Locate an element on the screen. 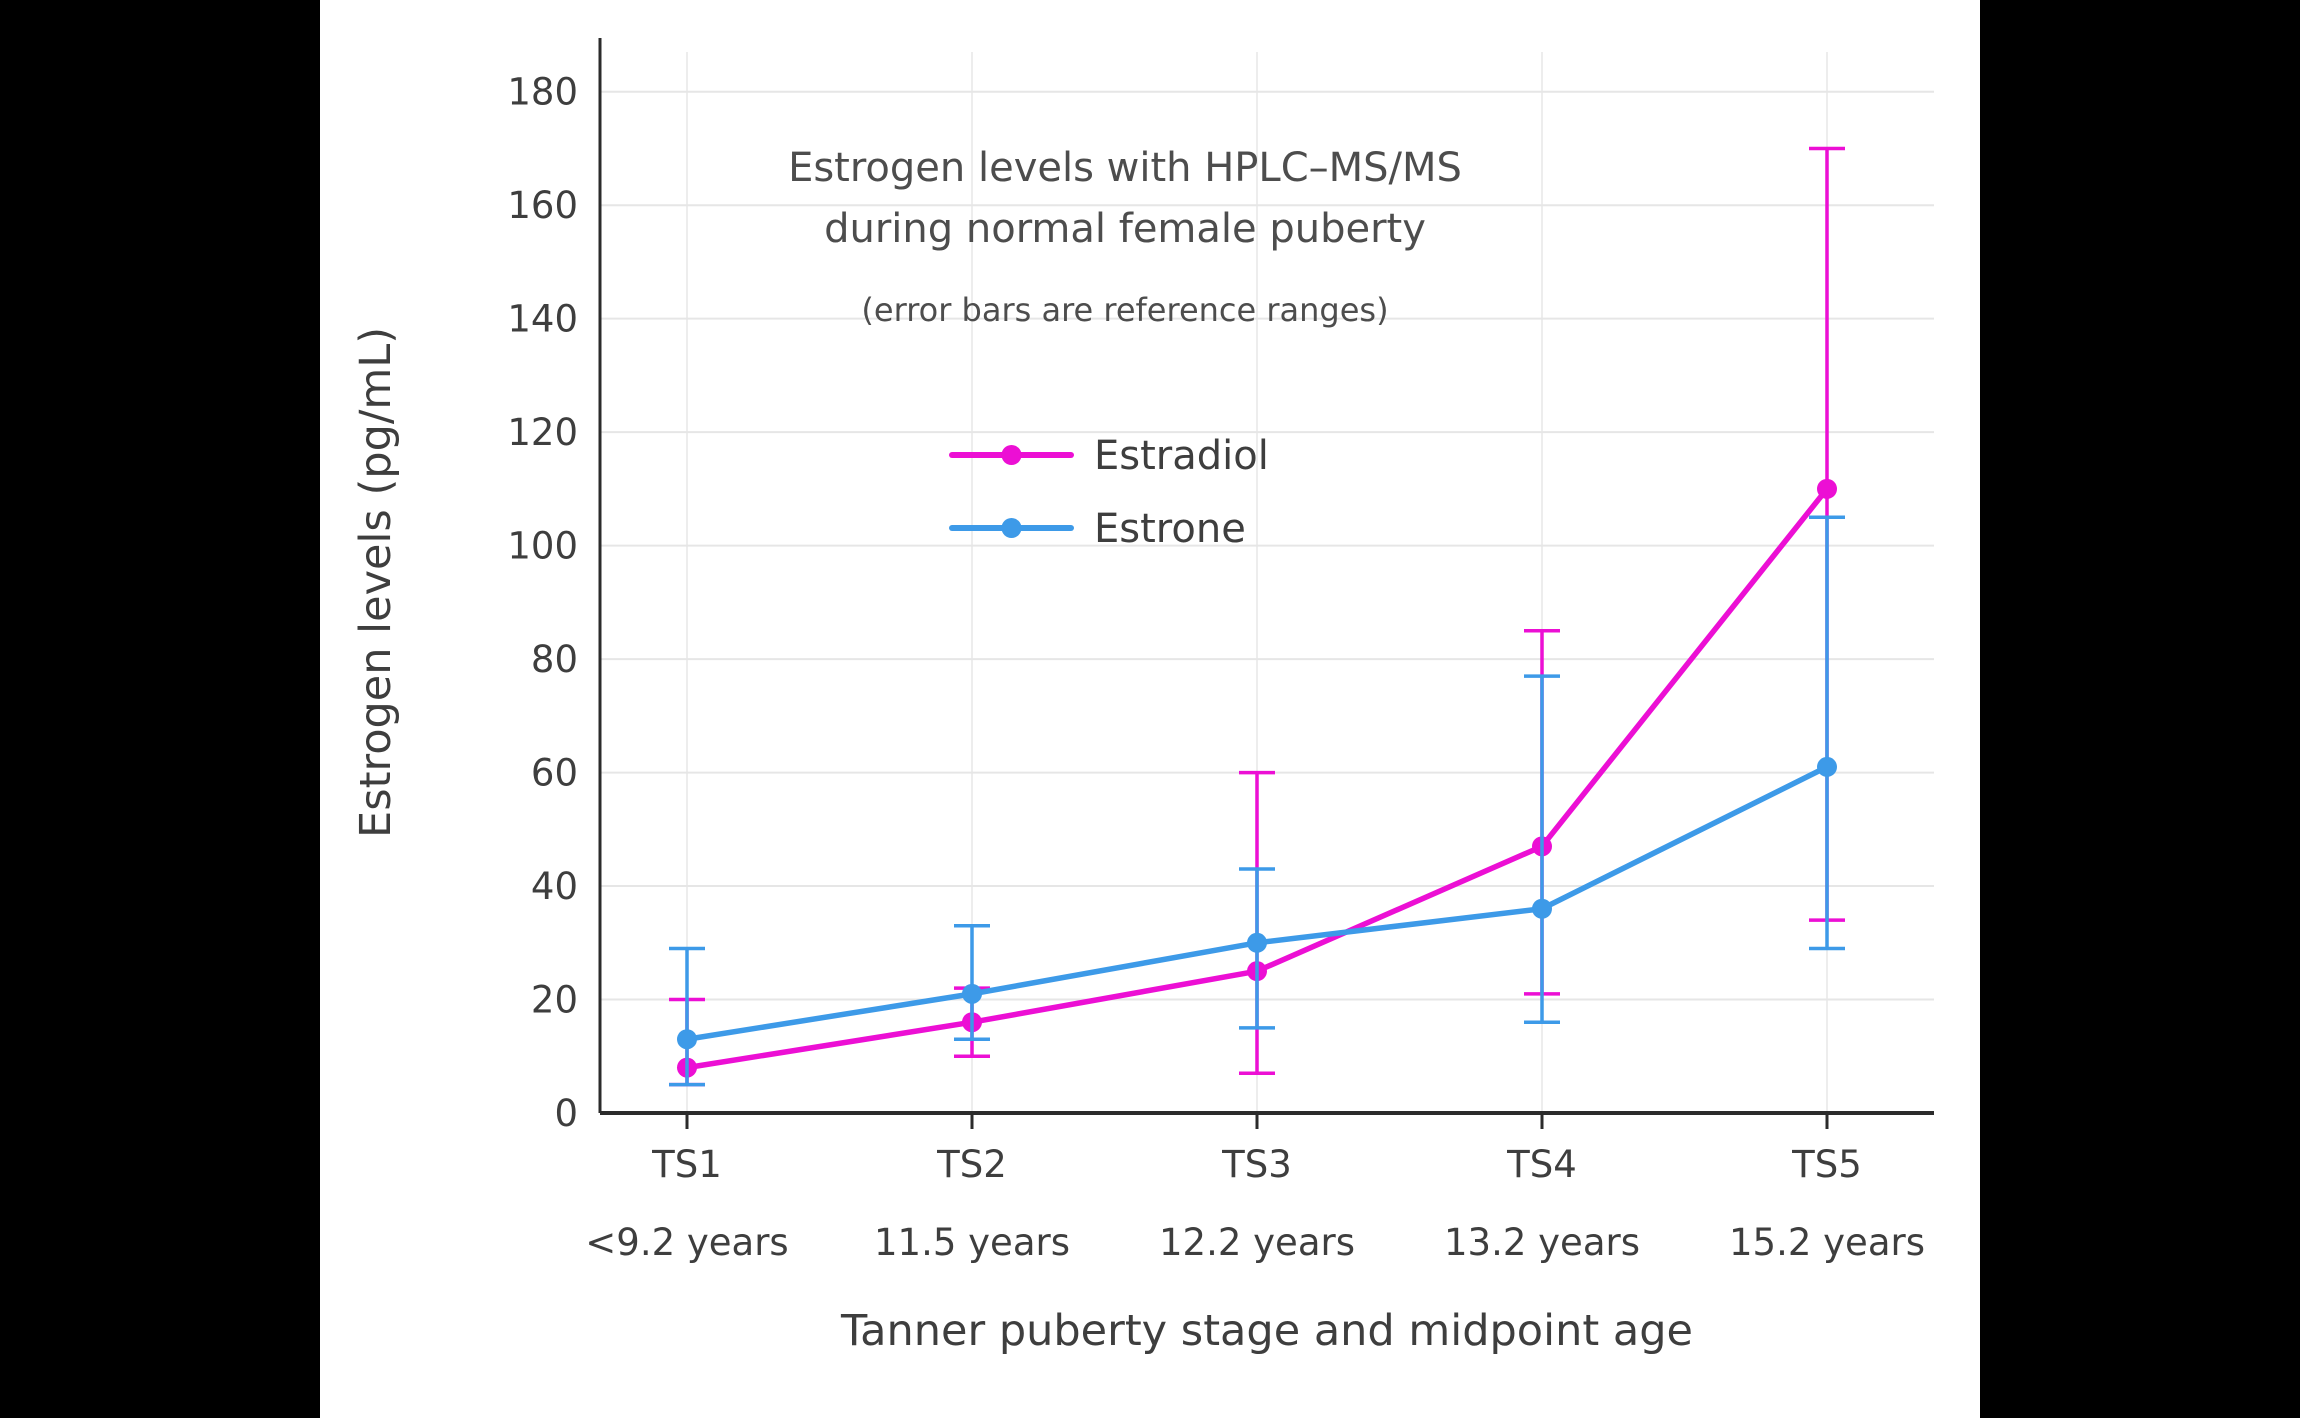 The height and width of the screenshot is (1418, 2300). y-axis-title: Estrogen levels (pg/mL) is located at coordinates (376, 582).